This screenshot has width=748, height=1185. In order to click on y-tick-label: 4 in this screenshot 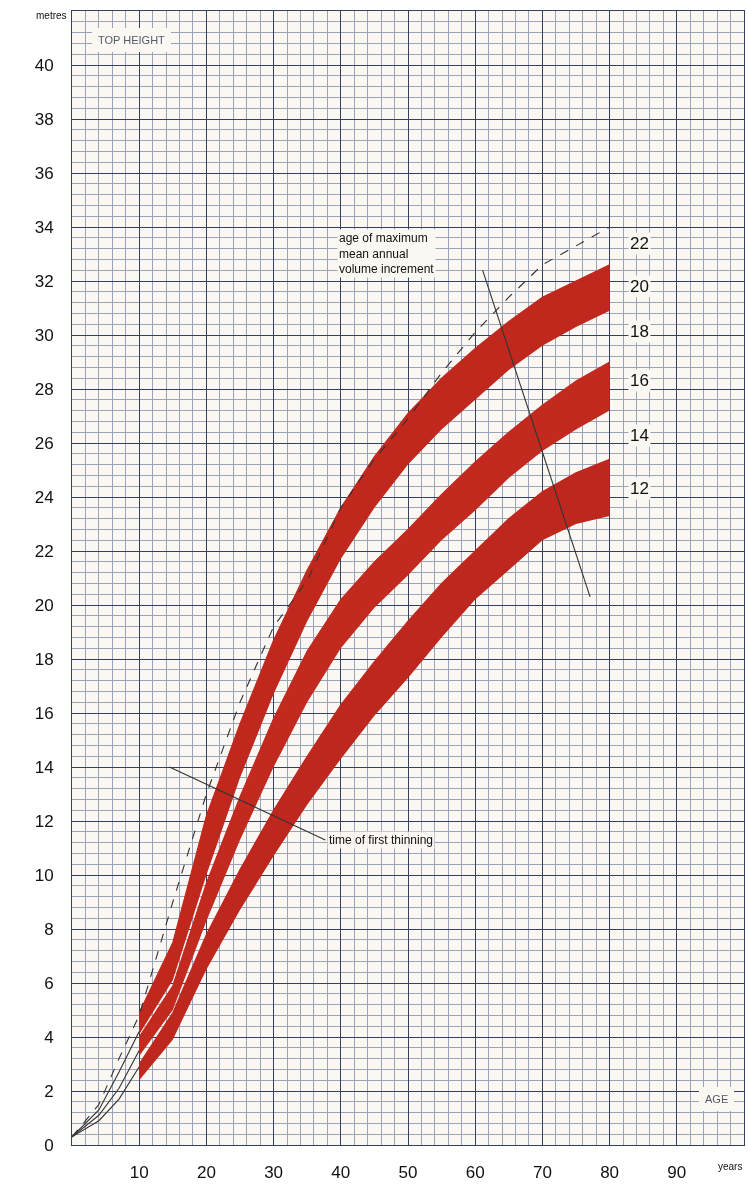, I will do `click(49, 1037)`.